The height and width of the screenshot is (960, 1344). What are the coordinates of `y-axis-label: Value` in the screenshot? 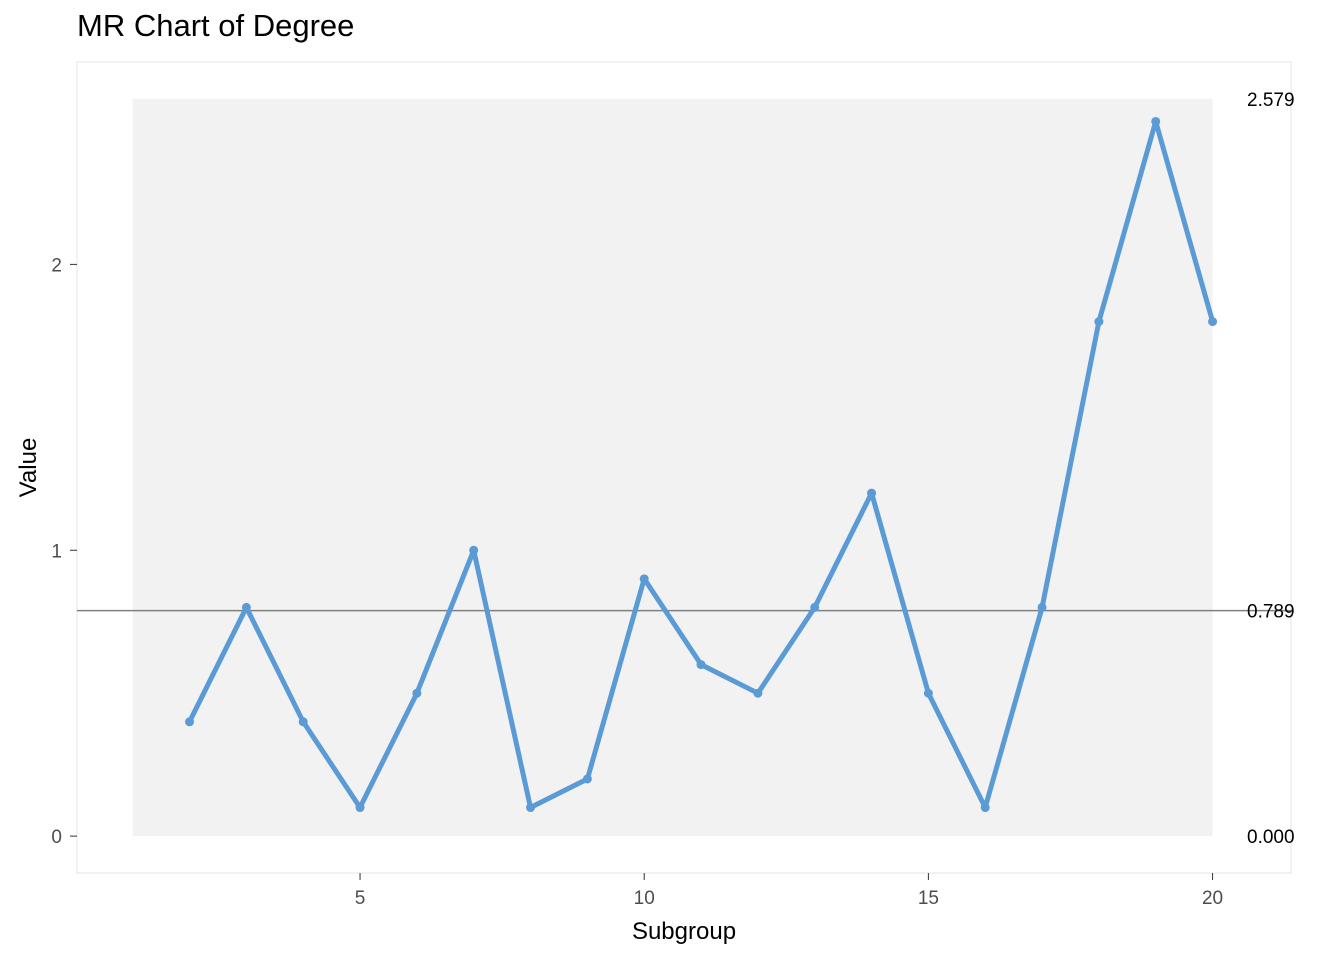 It's located at (28, 468).